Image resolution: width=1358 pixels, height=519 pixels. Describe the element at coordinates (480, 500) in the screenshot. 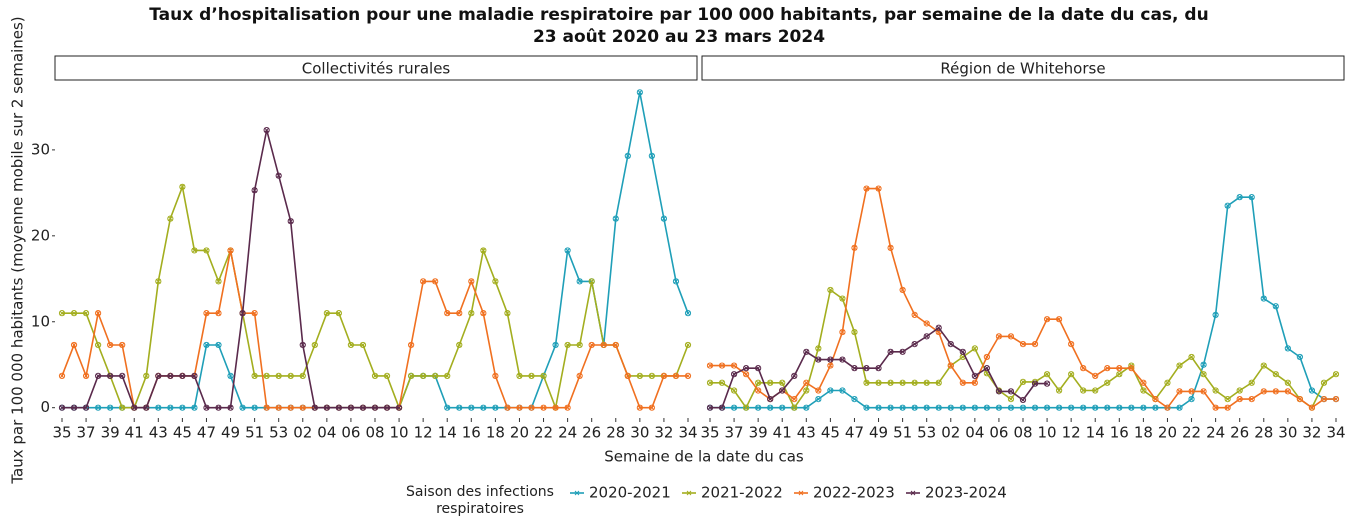

I see `legend-title: Saison des infections respiratoires` at that location.